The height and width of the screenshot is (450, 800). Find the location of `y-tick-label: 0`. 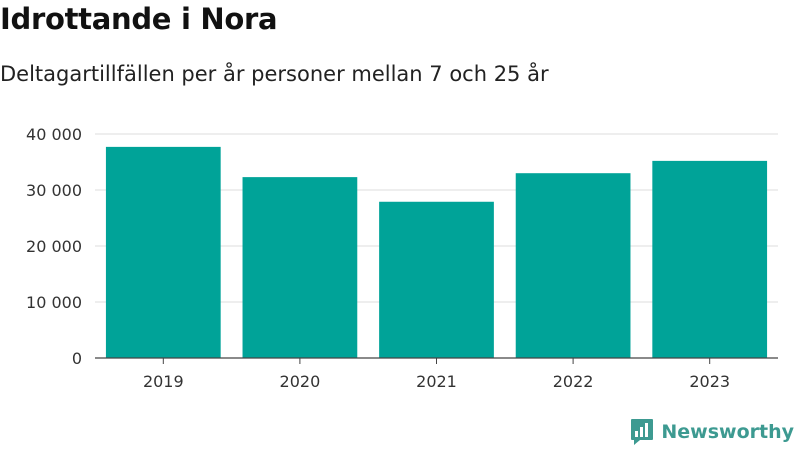

y-tick-label: 0 is located at coordinates (77, 358).